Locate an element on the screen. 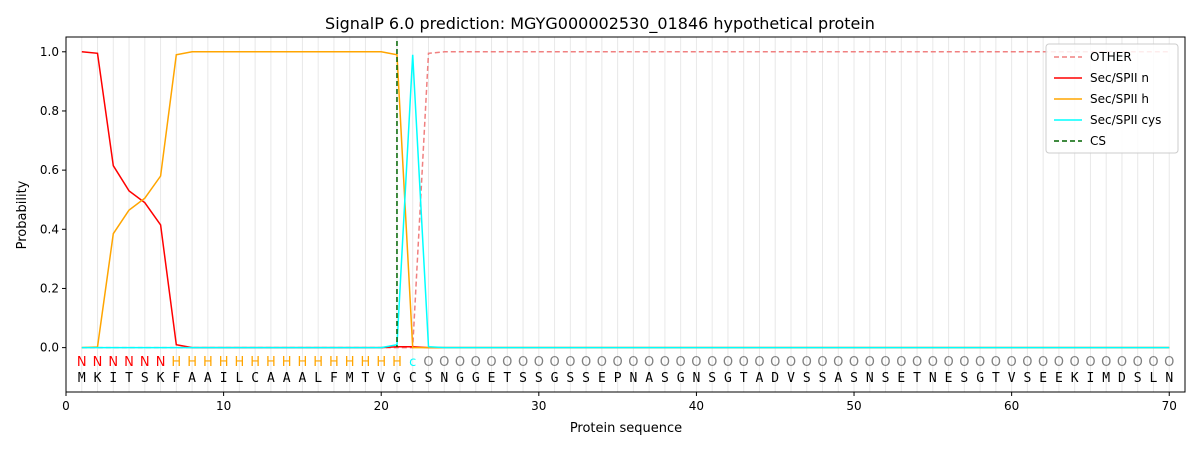 This screenshot has height=454, width=1200. y-tick-label: 1.0 is located at coordinates (49, 52).